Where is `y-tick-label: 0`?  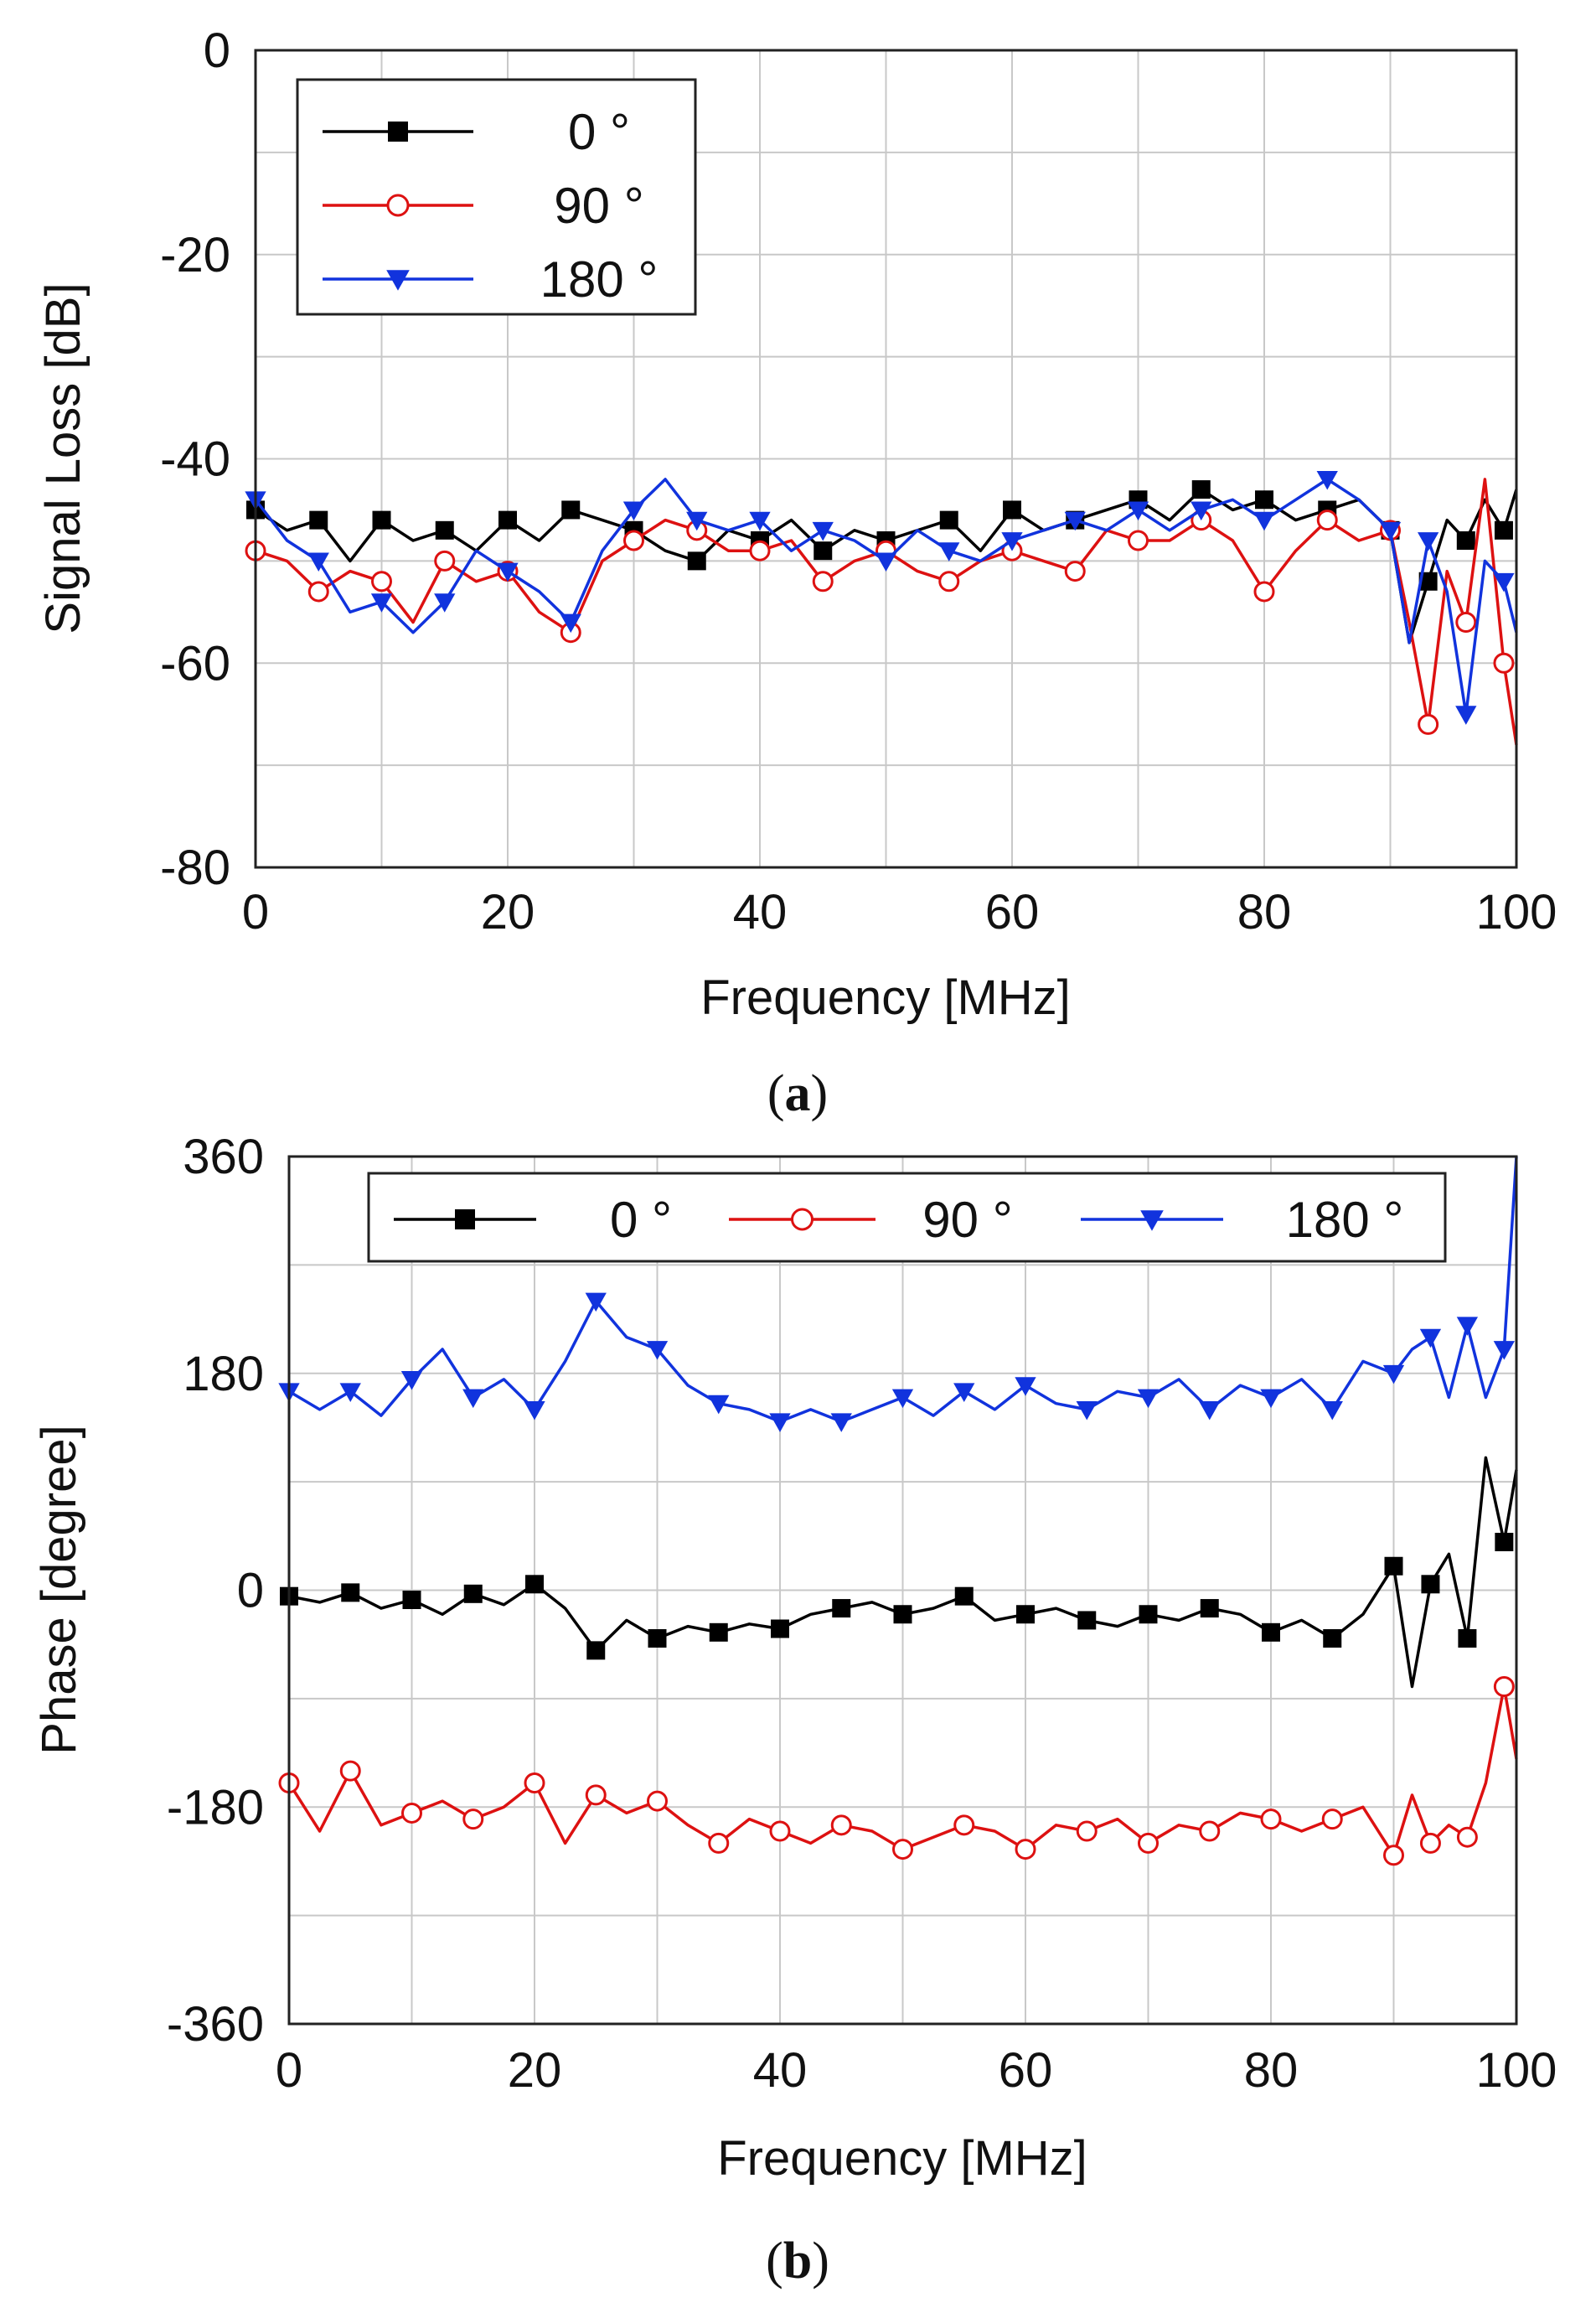
y-tick-label: 0 is located at coordinates (217, 50).